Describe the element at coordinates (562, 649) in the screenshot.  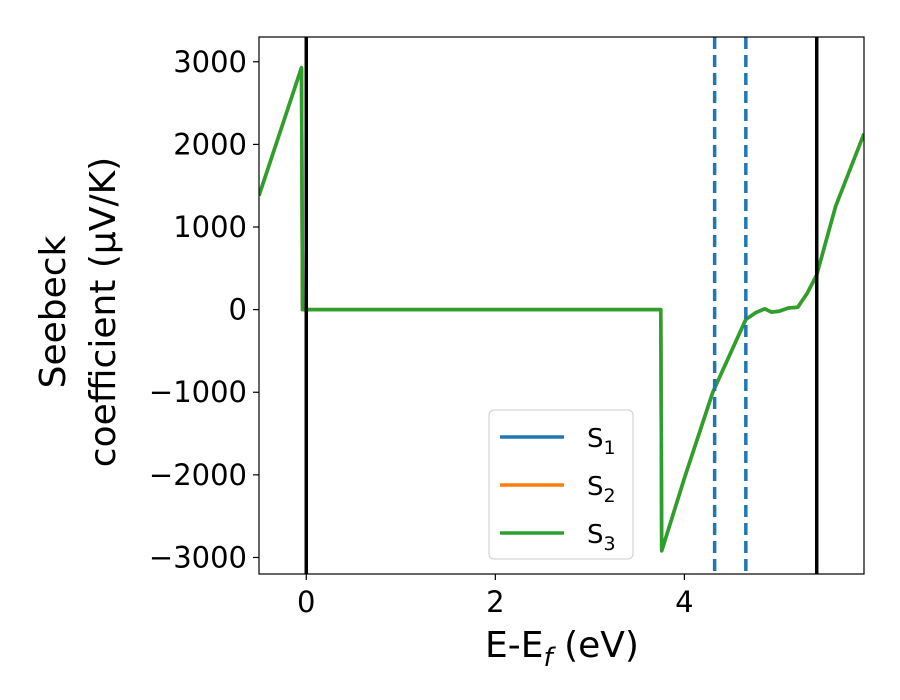
I see `x-axis-label: E-Ef (eV)` at that location.